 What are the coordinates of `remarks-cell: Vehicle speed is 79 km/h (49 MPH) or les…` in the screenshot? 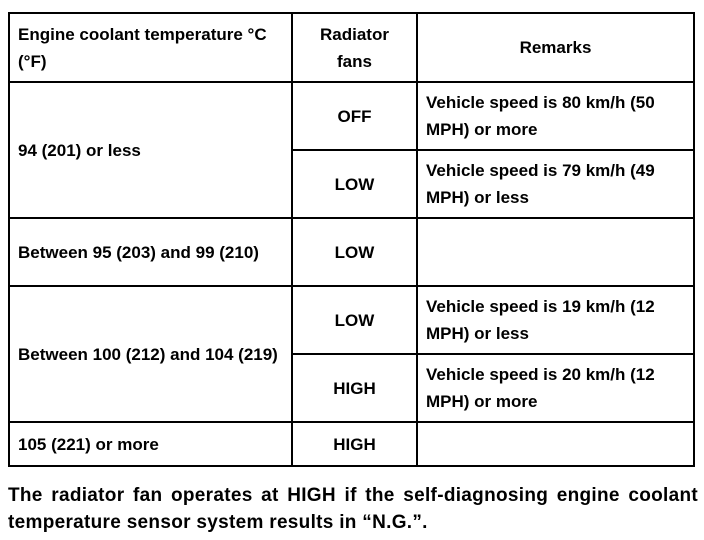 It's located at (555, 184).